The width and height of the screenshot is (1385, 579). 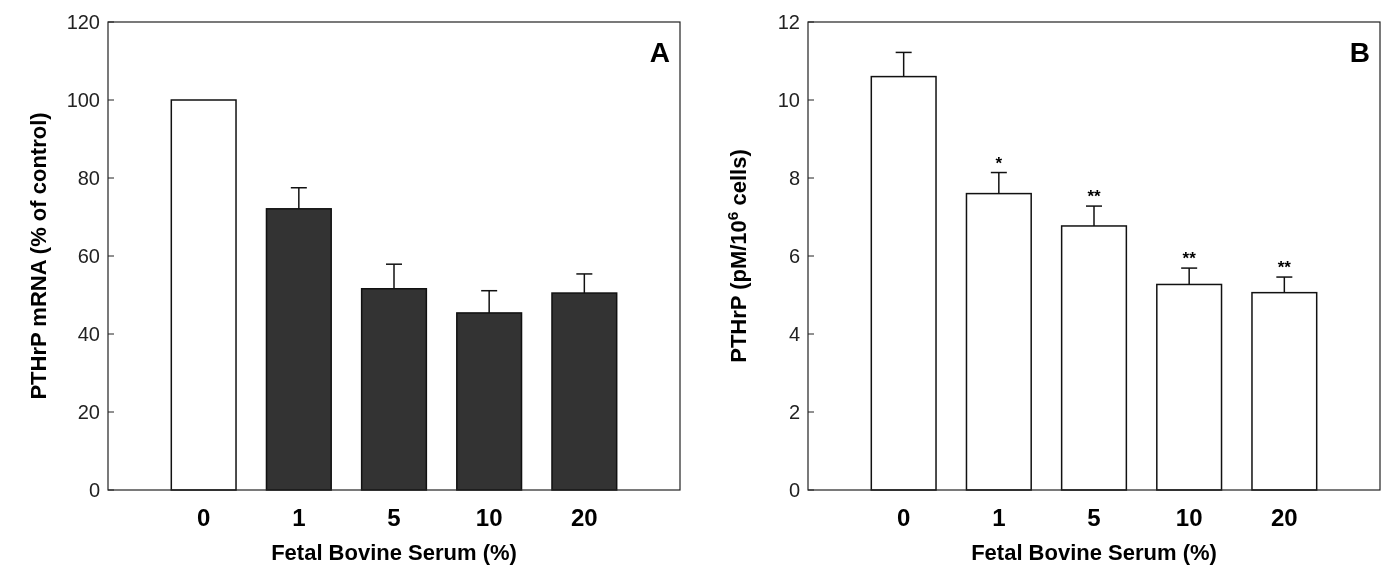 I want to click on y-tick-label: 60, so click(x=88, y=256).